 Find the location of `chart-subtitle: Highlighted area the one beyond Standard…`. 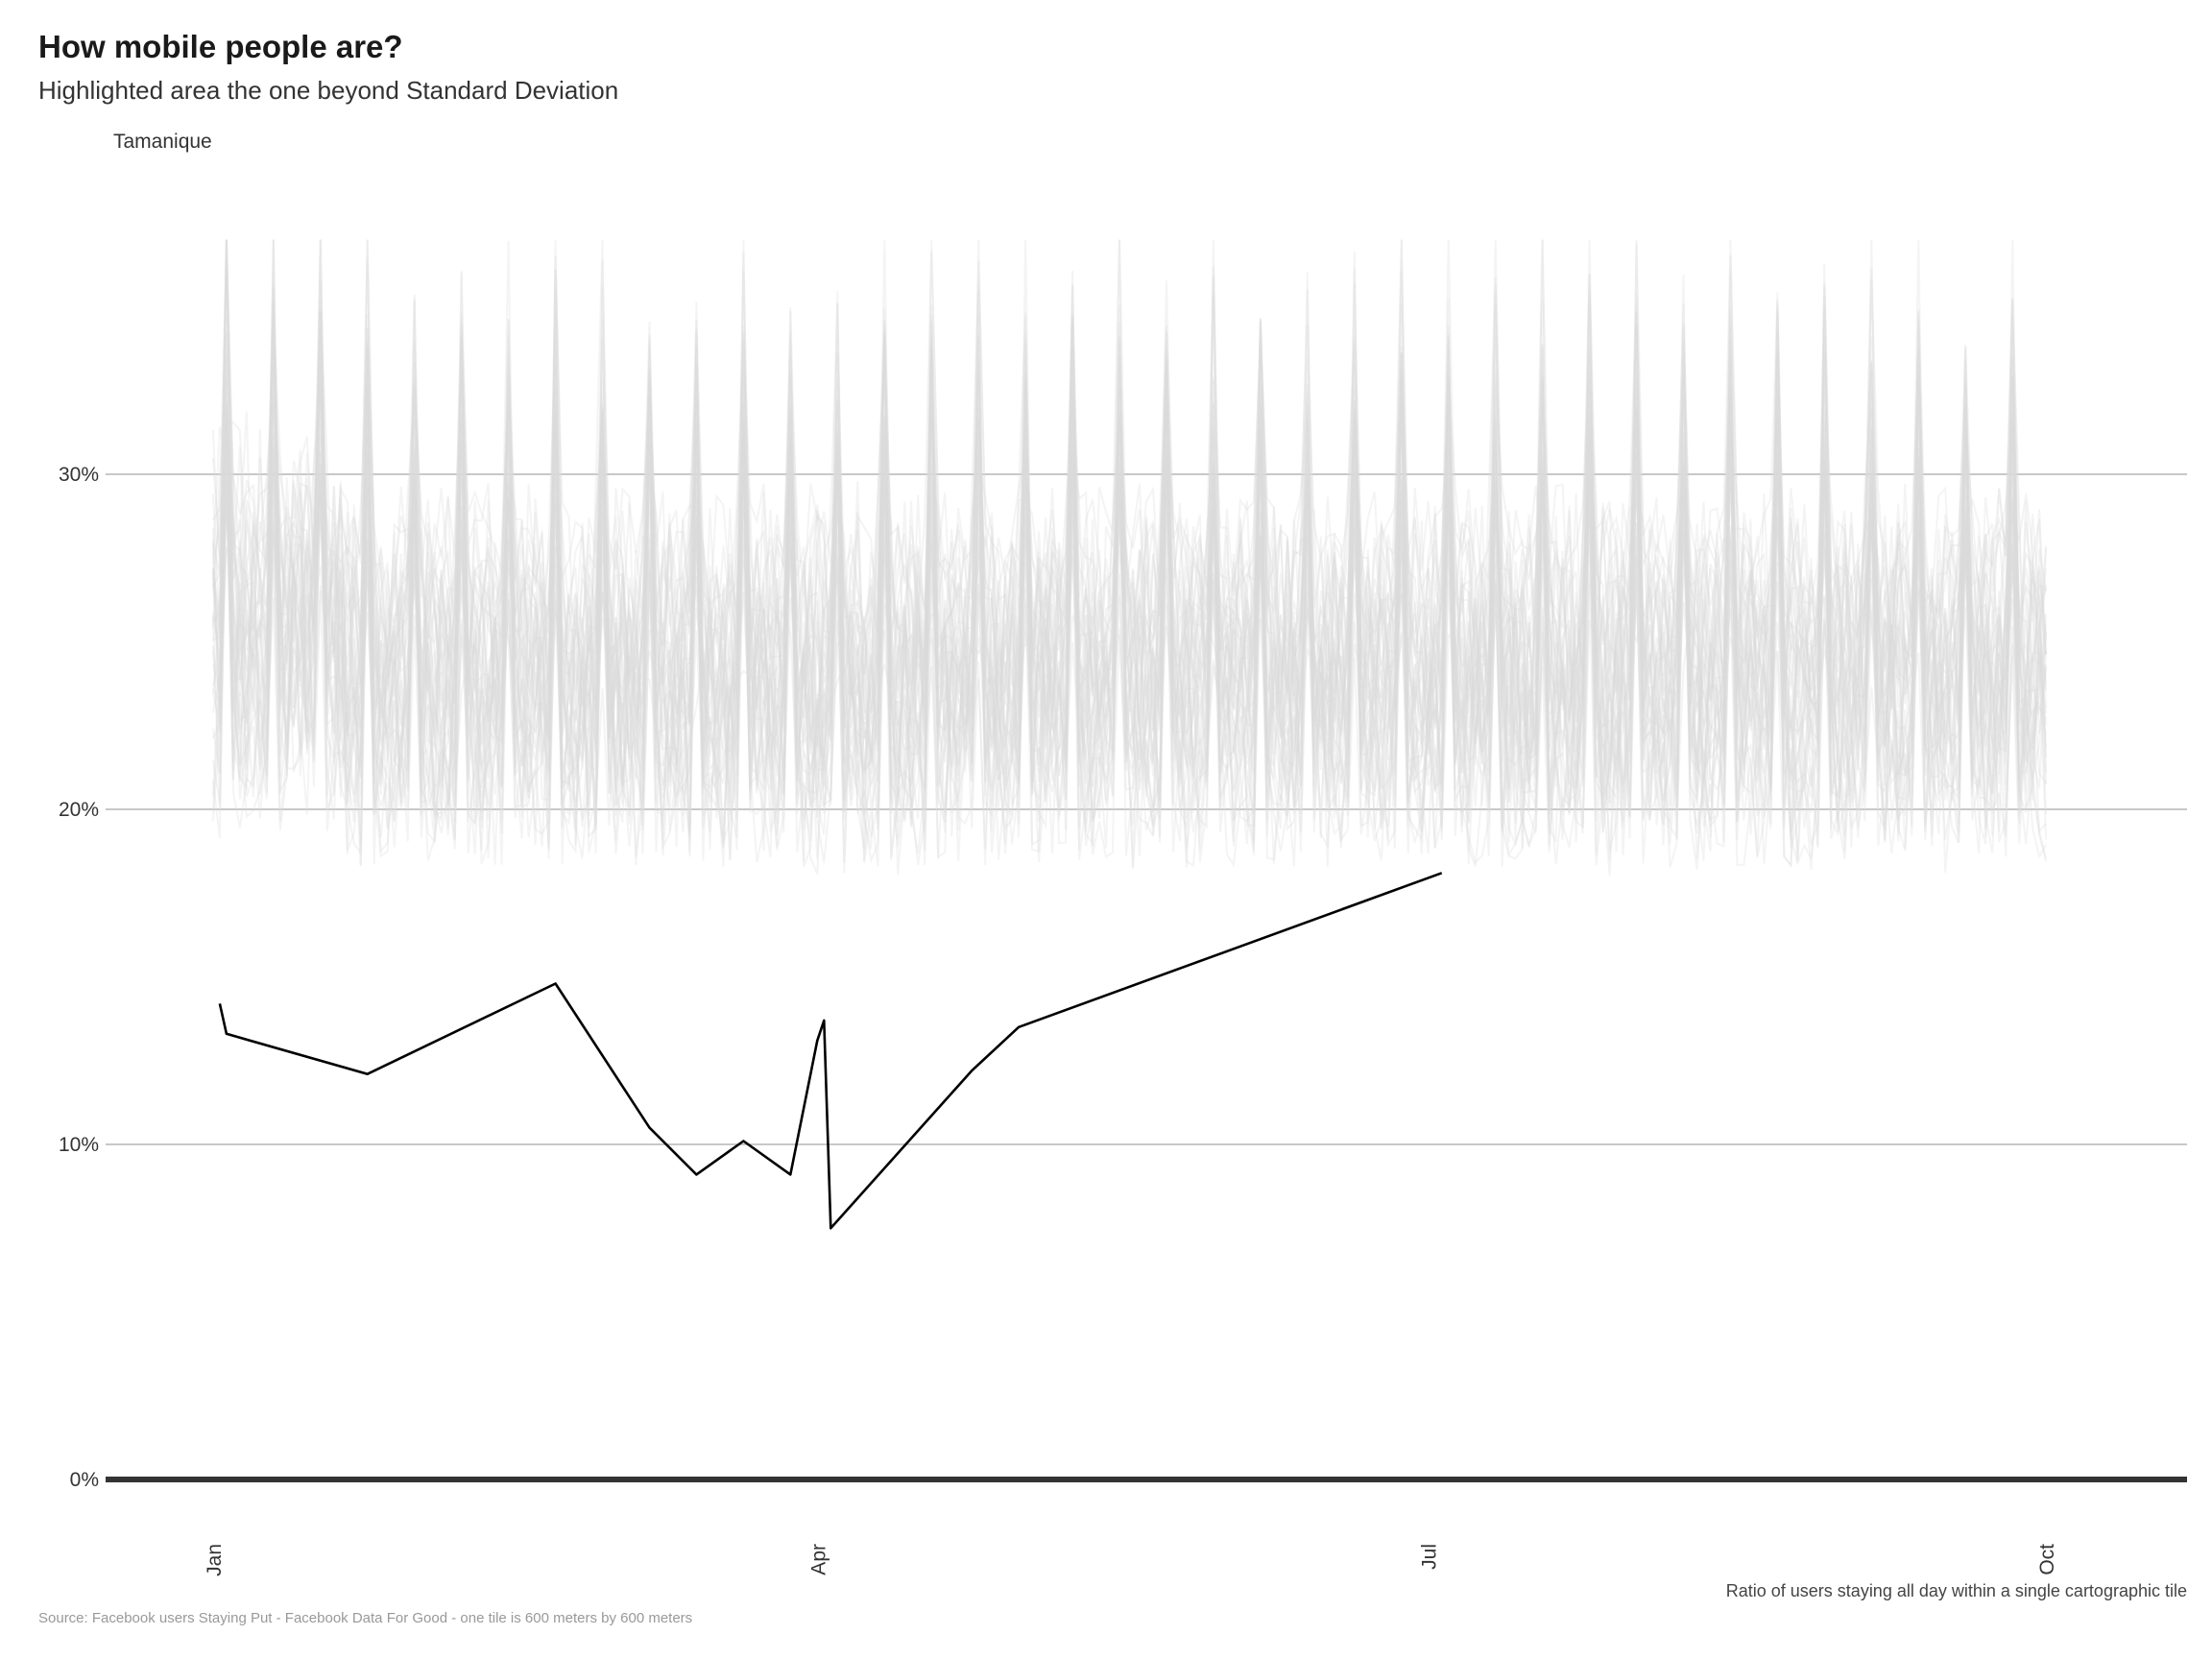

chart-subtitle: Highlighted area the one beyond Standard… is located at coordinates (329, 90).